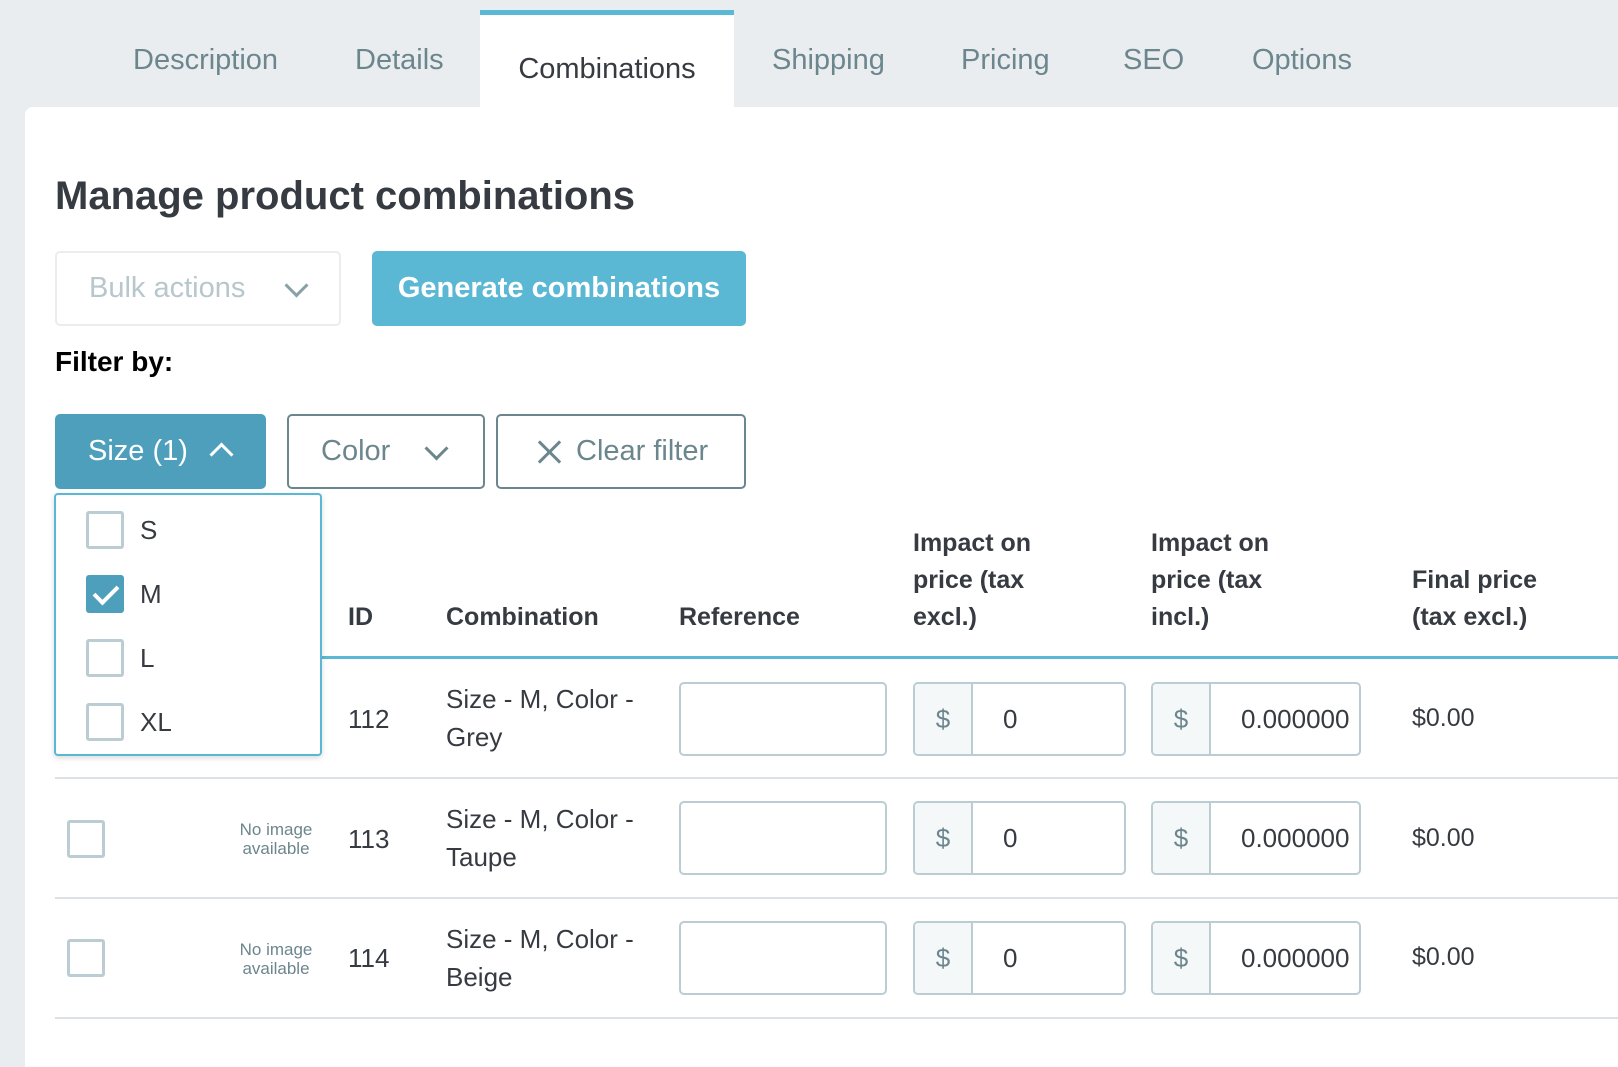  Describe the element at coordinates (642, 451) in the screenshot. I see `clear-filter-label: Clear filter` at that location.